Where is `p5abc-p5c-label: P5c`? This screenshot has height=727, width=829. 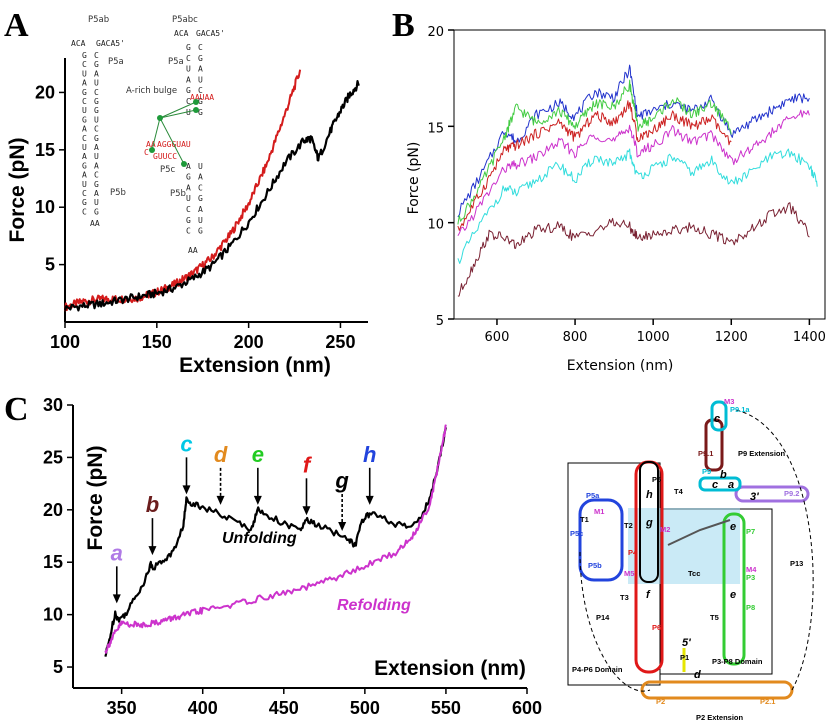
p5abc-p5c-label: P5c is located at coordinates (168, 170).